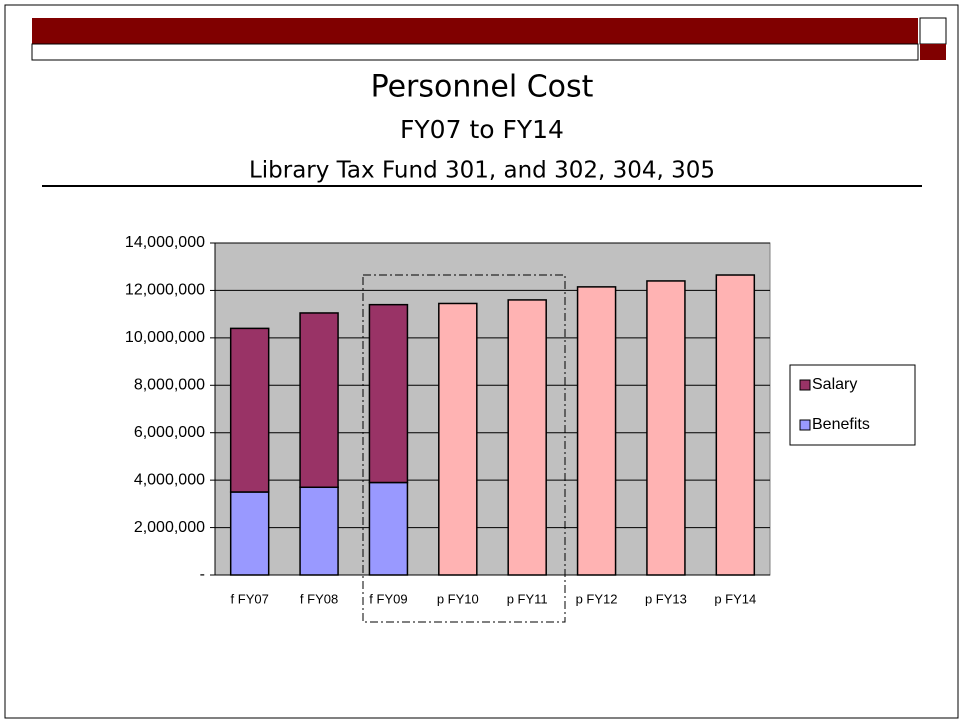  I want to click on x-tick-label: p FY14, so click(735, 598).